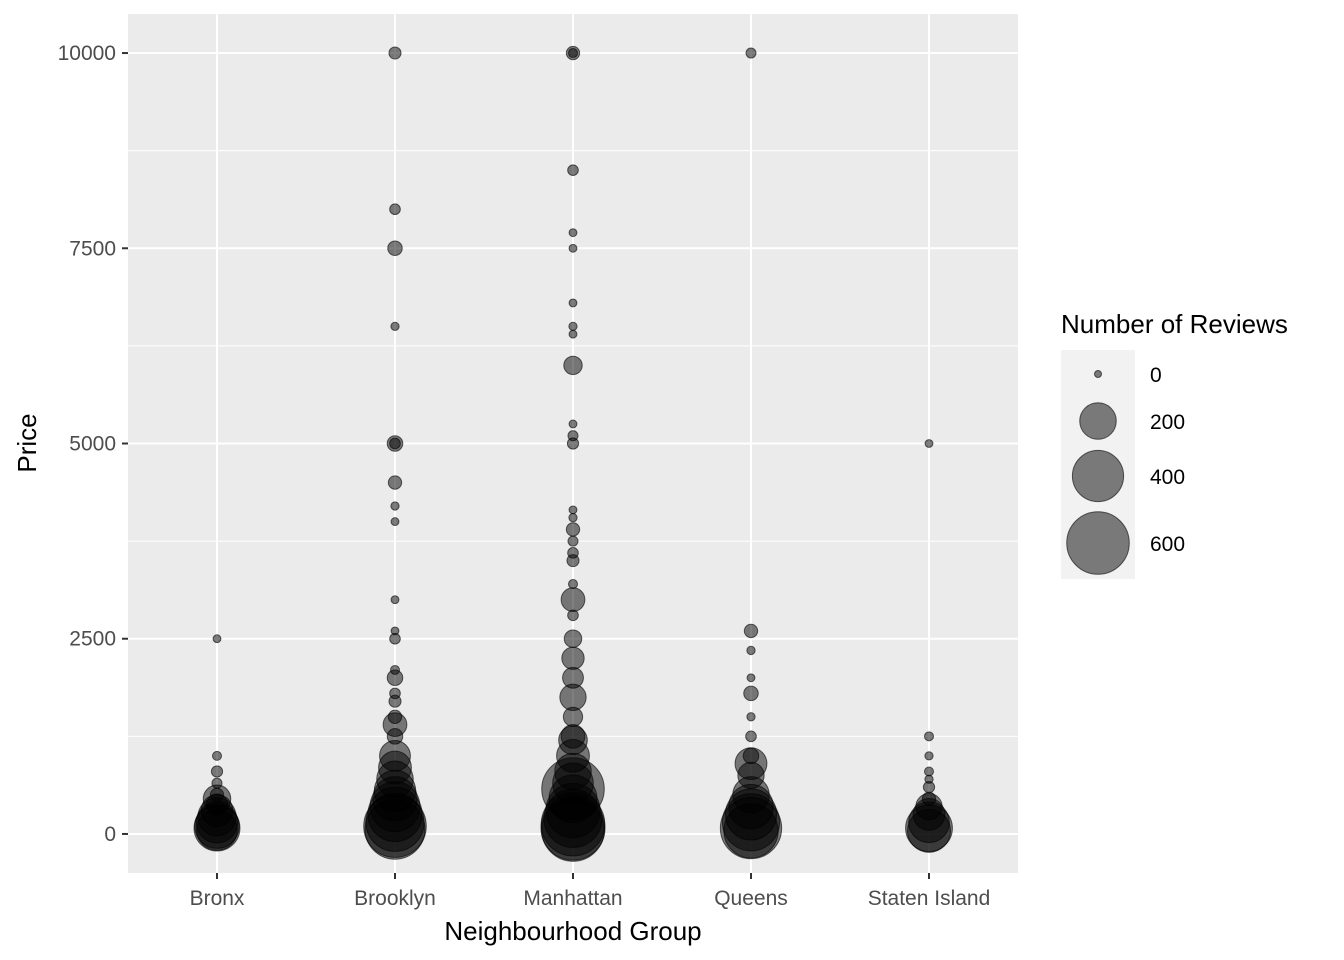 This screenshot has width=1344, height=960. Describe the element at coordinates (751, 898) in the screenshot. I see `x-tick-label: Queens` at that location.